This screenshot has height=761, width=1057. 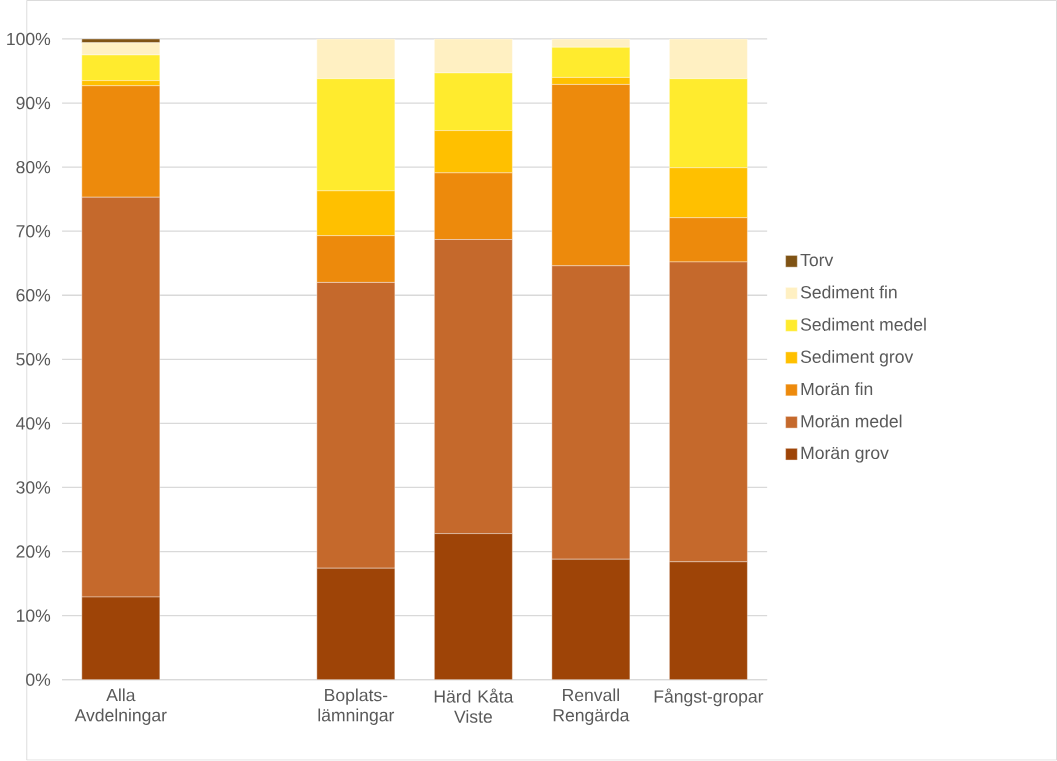 I want to click on x-tick-label: Boplats-lämningar, so click(x=356, y=707).